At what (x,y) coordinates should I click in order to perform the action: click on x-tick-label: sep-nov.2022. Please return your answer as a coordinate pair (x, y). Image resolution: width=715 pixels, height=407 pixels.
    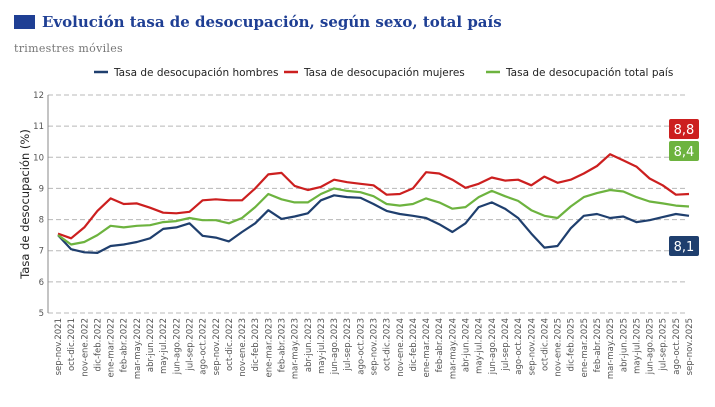
    Looking at the image, I should click on (217, 346).